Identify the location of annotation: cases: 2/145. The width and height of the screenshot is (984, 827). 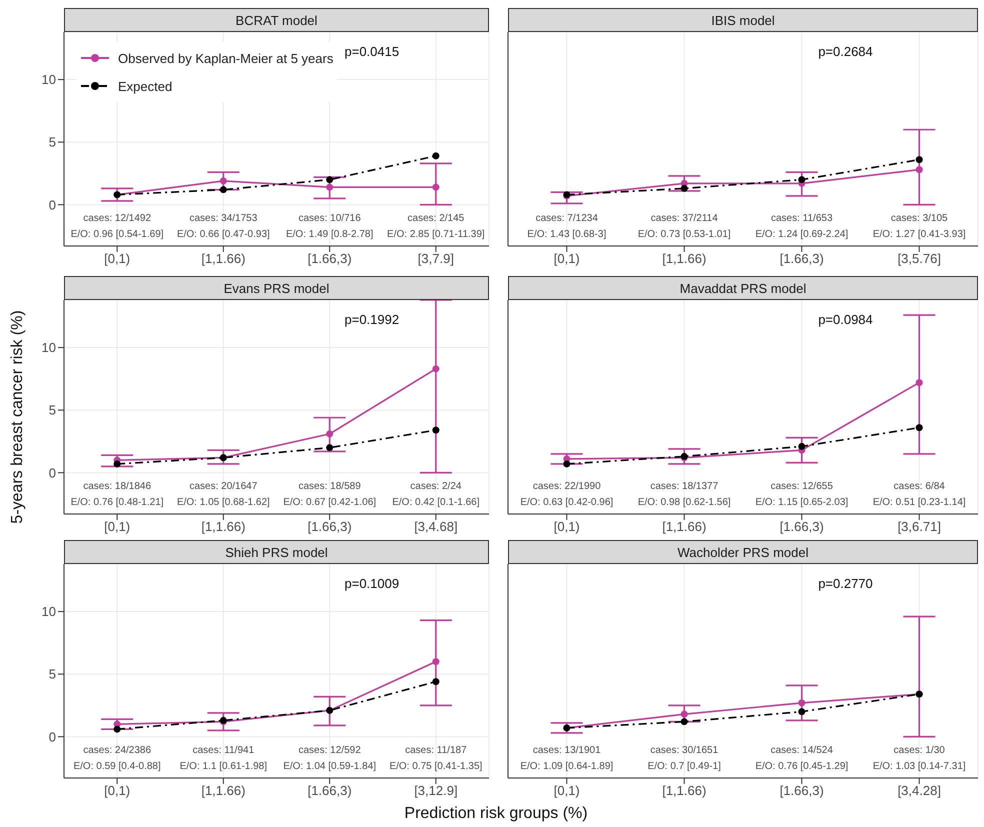
(436, 218).